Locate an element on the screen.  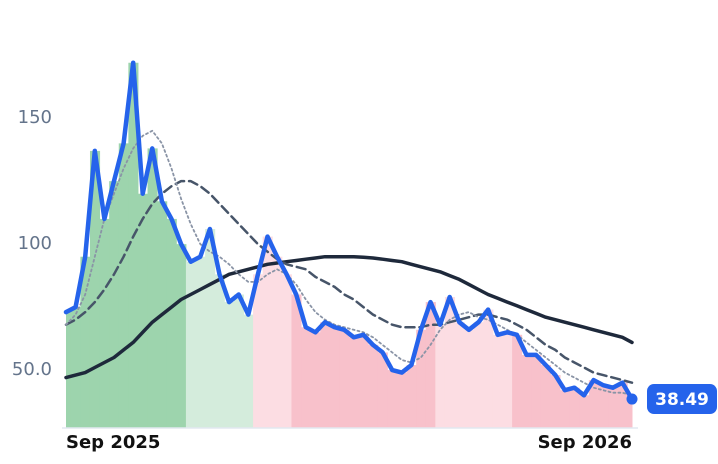
y-tick-label: 150 is located at coordinates (35, 117).